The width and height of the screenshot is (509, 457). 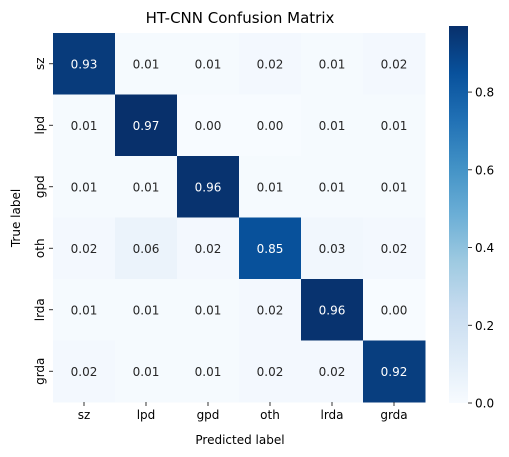 I want to click on y-tick-label: grda, so click(x=40, y=371).